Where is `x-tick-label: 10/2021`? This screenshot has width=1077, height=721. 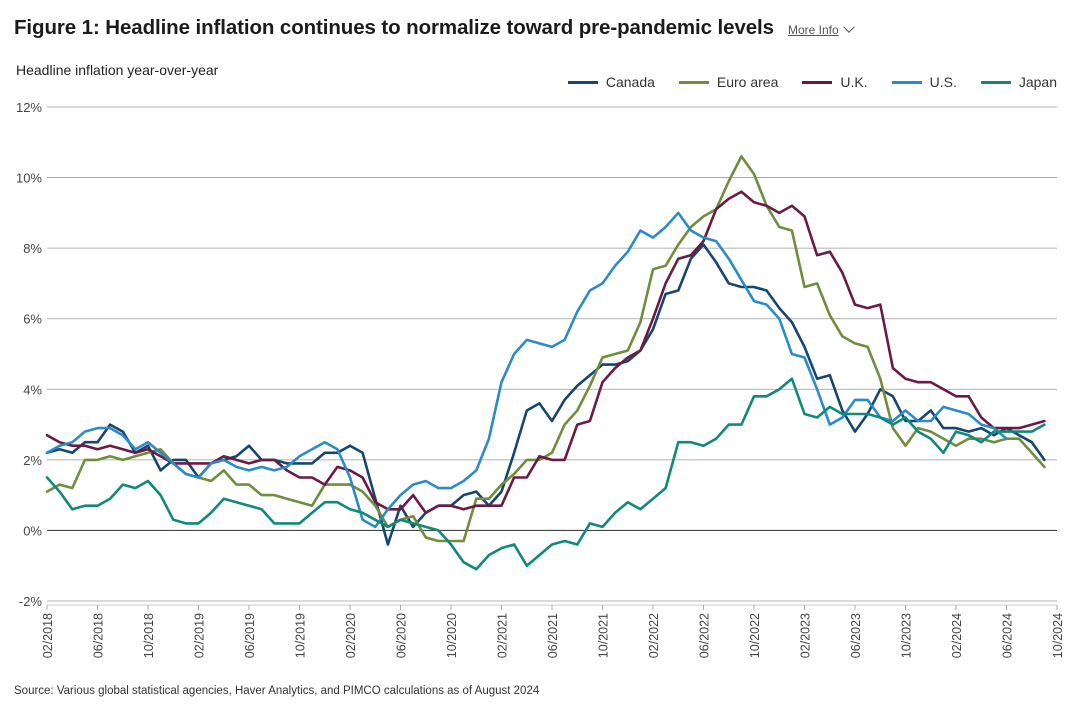 x-tick-label: 10/2021 is located at coordinates (604, 635).